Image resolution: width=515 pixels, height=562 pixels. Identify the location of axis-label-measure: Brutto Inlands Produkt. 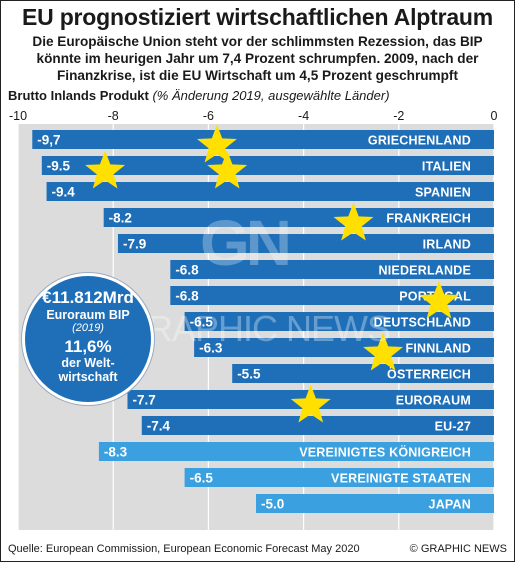
(78, 95).